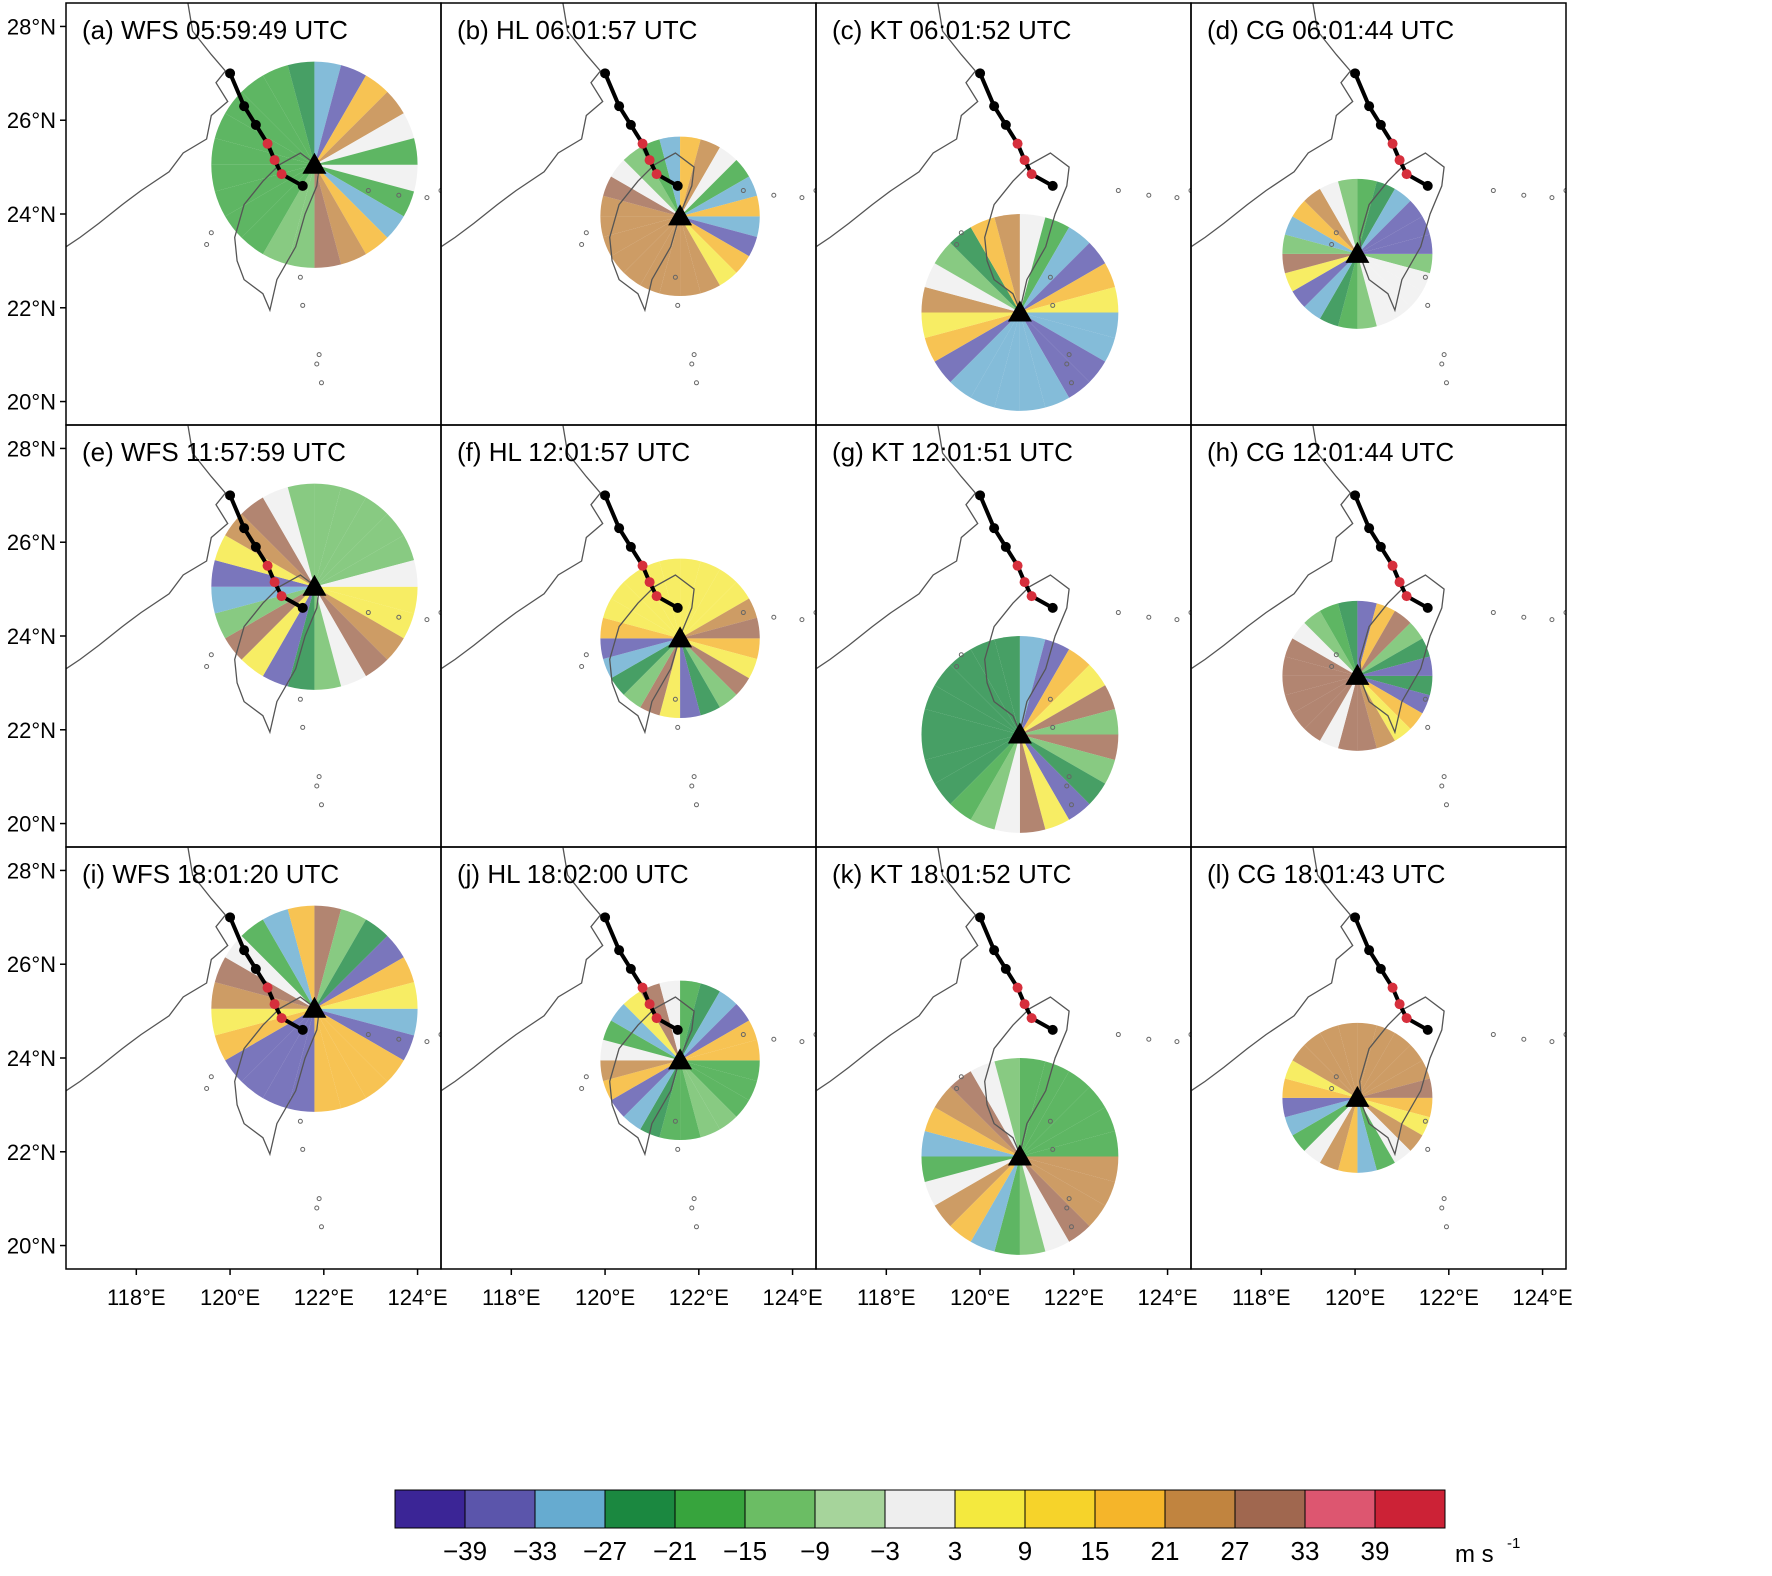  What do you see at coordinates (952, 452) in the screenshot?
I see `panel-title: (g) KT 12:01:51 UTC` at bounding box center [952, 452].